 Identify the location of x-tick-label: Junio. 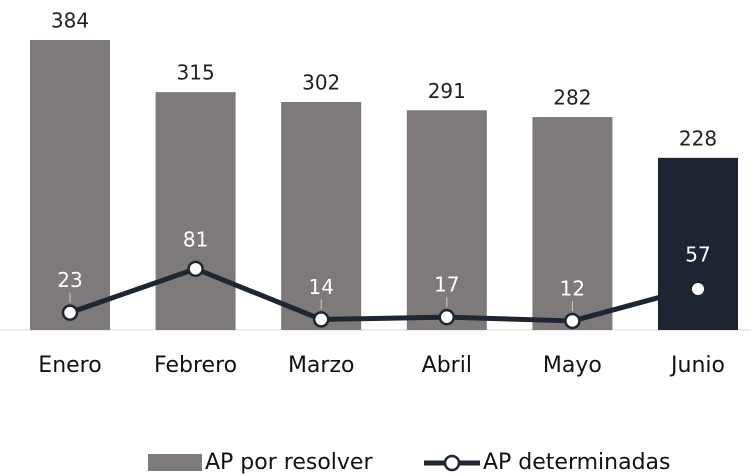
(697, 365).